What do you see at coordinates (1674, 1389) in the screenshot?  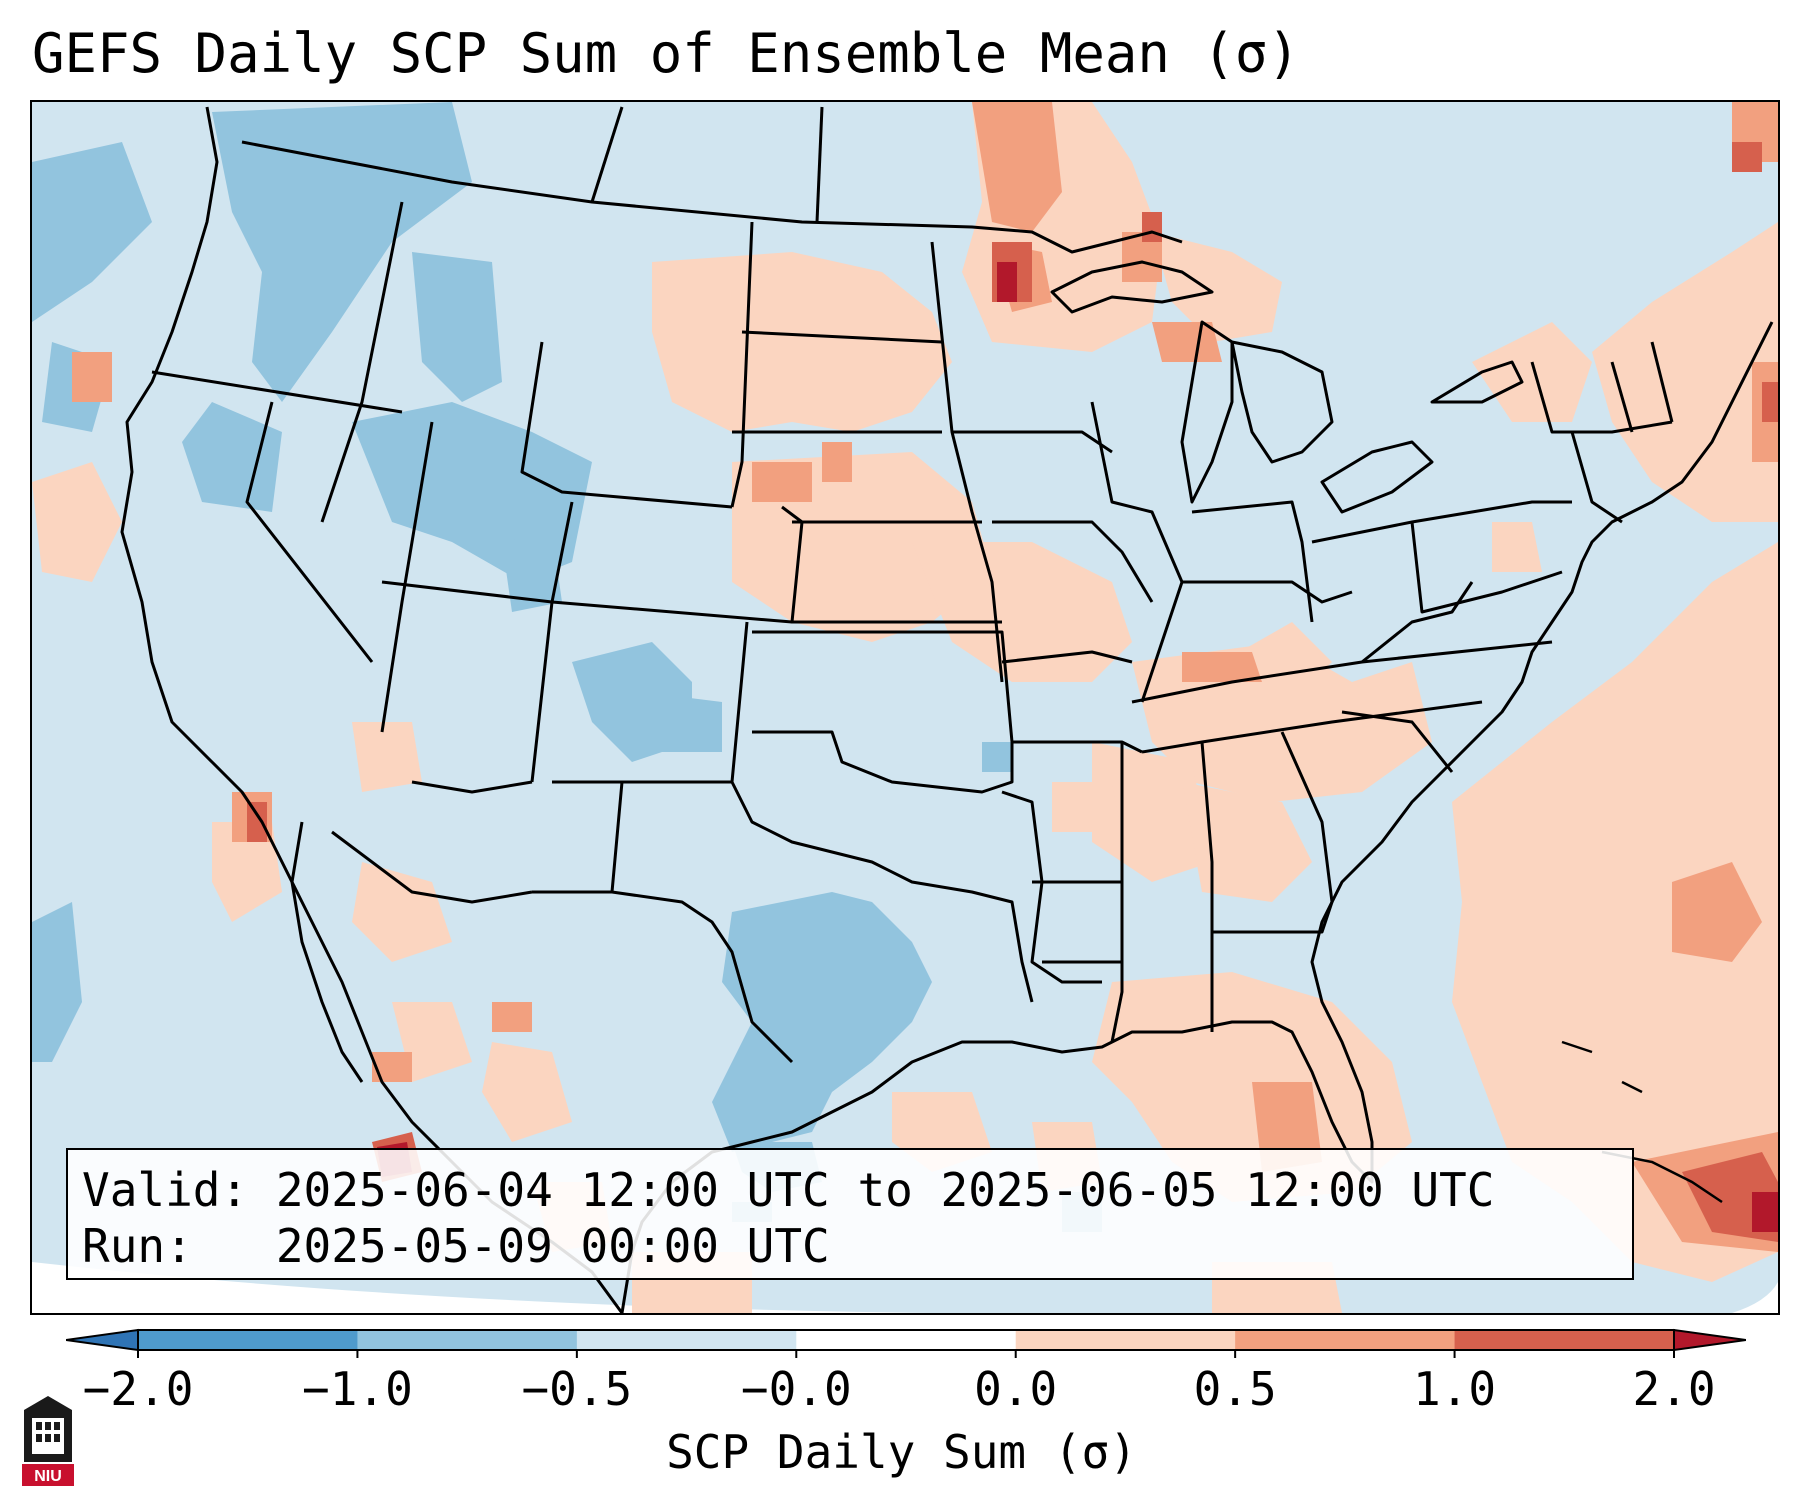 I see `colorbar-tick-label: 2.0` at bounding box center [1674, 1389].